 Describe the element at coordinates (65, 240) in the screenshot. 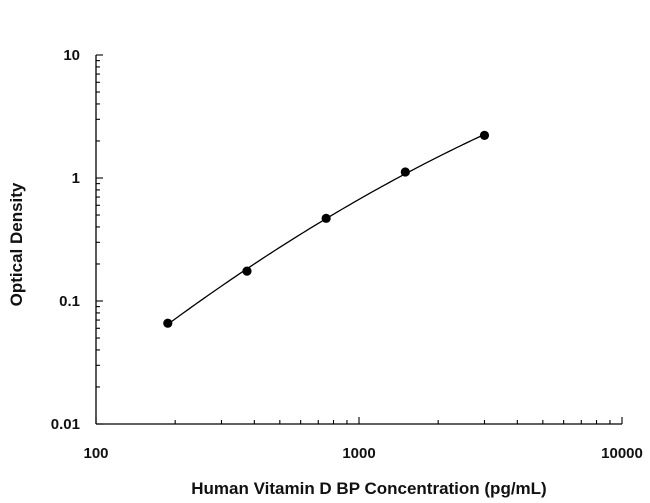

I see `y-tick-labels: 10 1 0.1 0.01` at that location.